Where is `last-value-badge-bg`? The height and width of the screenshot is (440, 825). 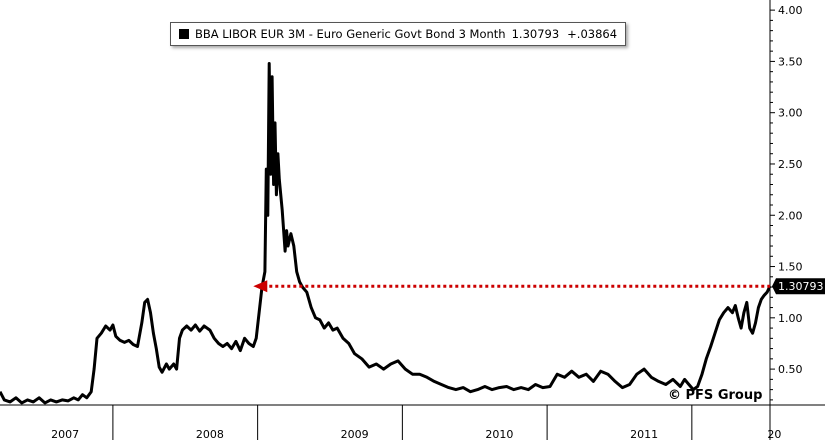 last-value-badge-bg is located at coordinates (798, 286).